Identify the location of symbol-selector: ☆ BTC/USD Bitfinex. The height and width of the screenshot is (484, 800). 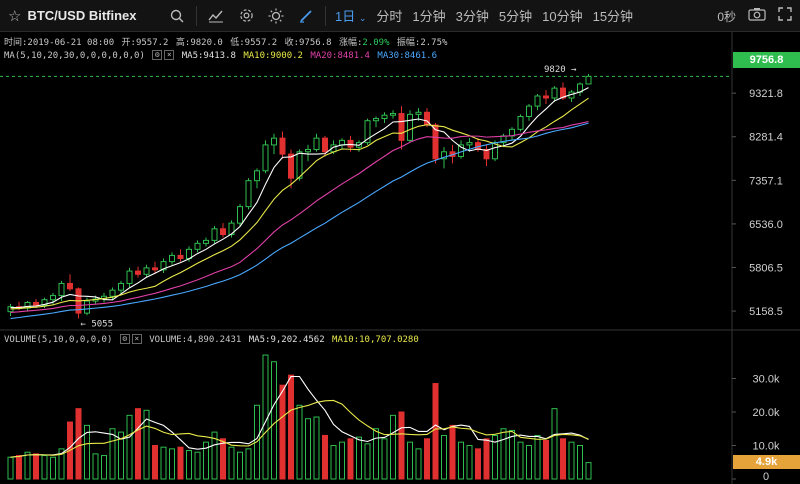
(81, 16).